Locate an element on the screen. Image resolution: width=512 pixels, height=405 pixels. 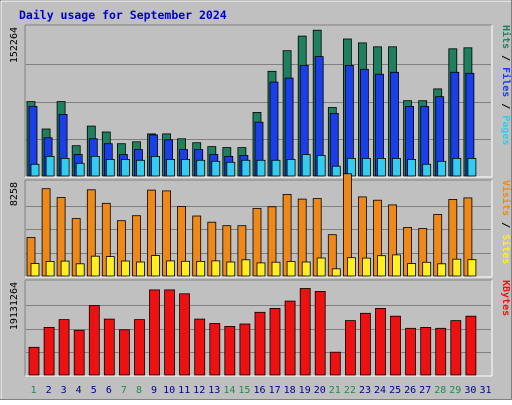
day-label-3: 3 is located at coordinates (64, 390).